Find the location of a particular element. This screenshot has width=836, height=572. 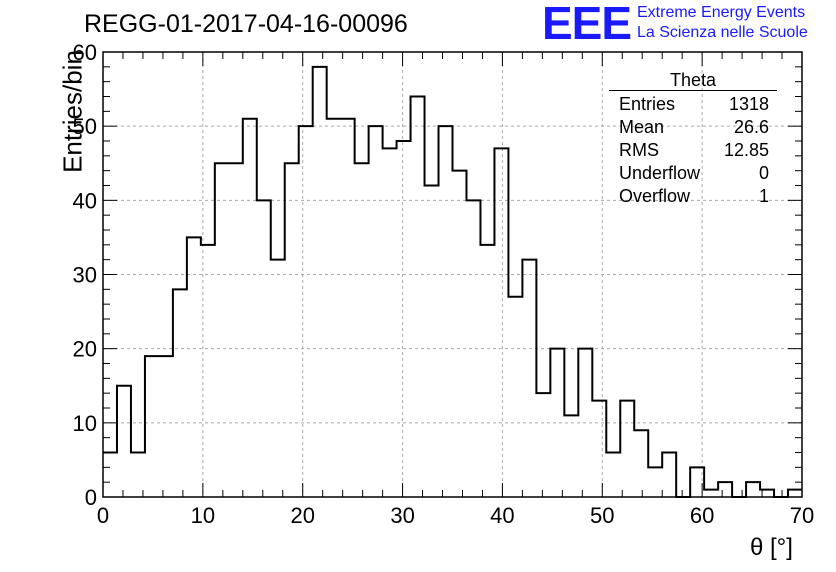

logo-caption-line1: Extreme Energy Events is located at coordinates (721, 12).